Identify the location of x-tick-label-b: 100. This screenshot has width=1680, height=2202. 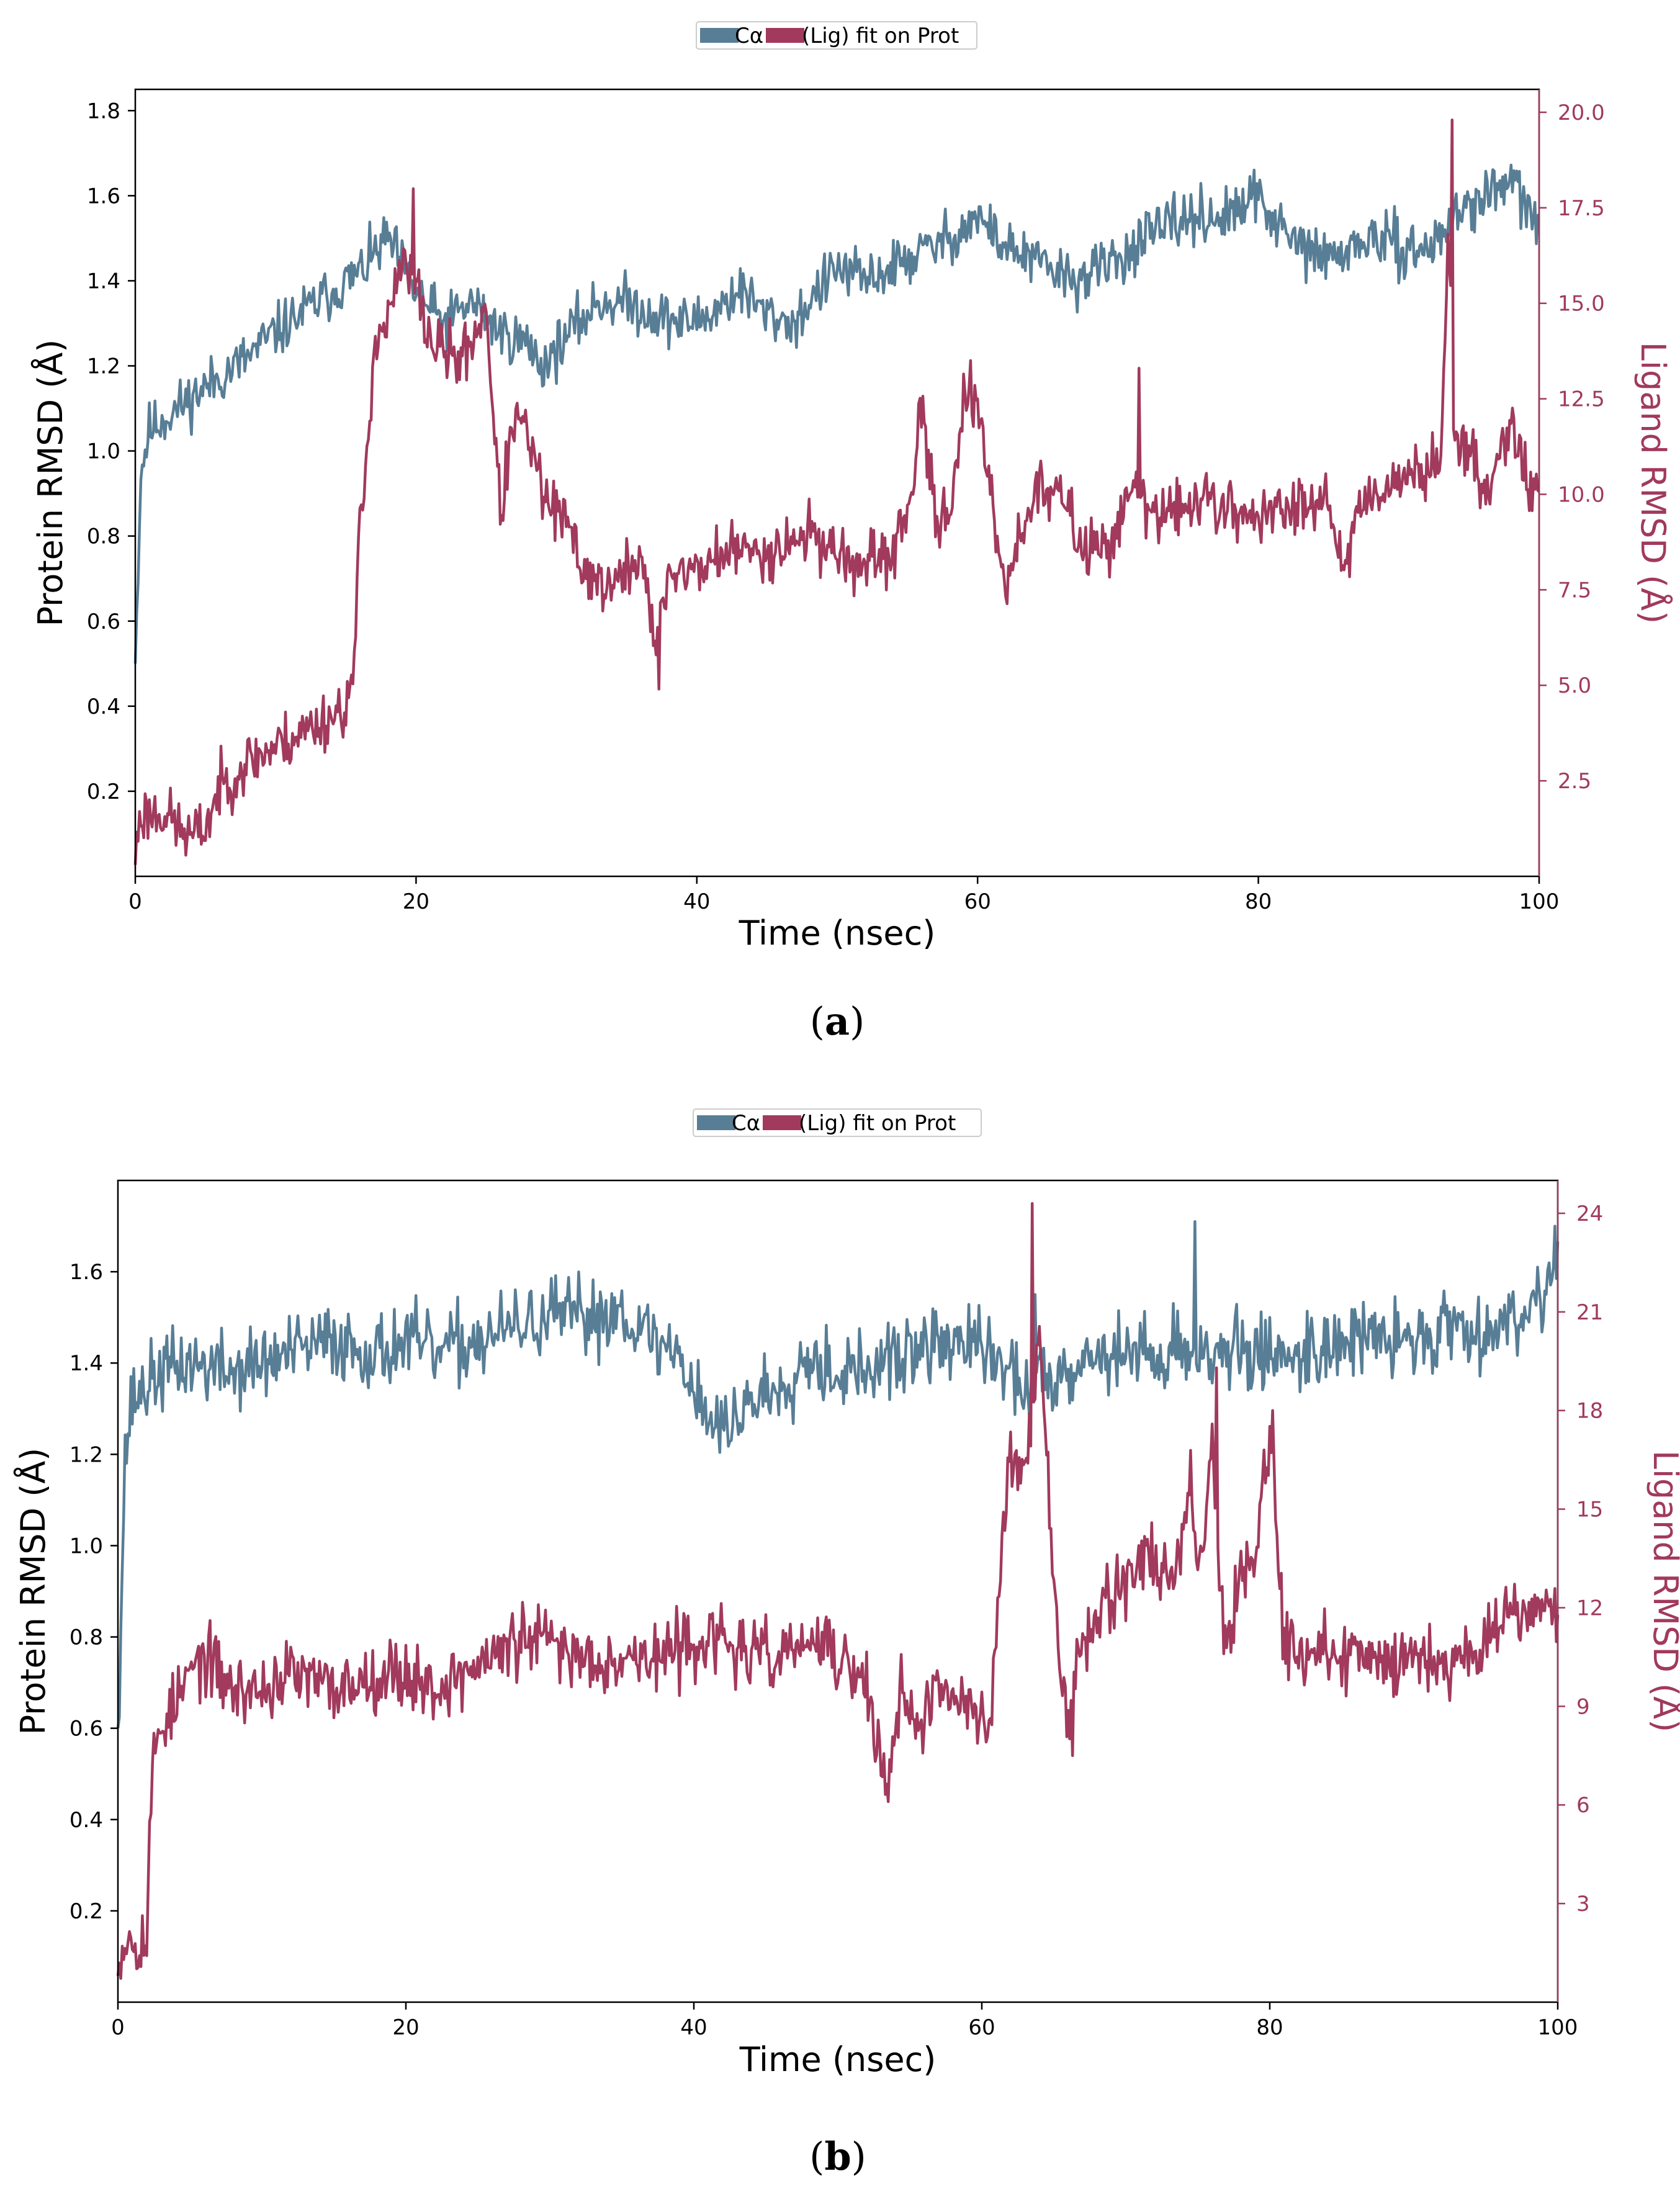
(1558, 2028).